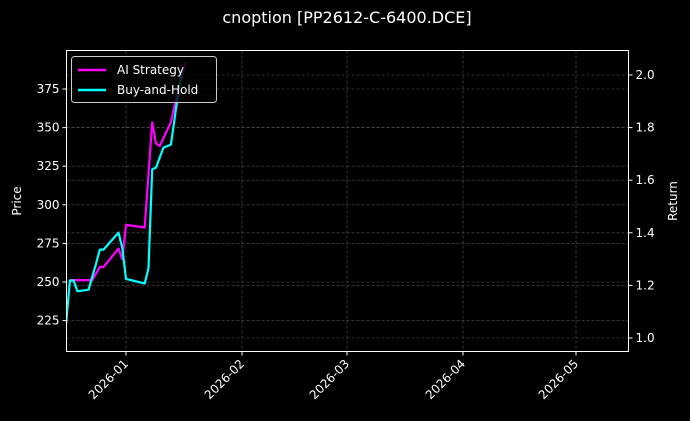 Image resolution: width=690 pixels, height=421 pixels. I want to click on y-tick-label: 375, so click(48, 89).